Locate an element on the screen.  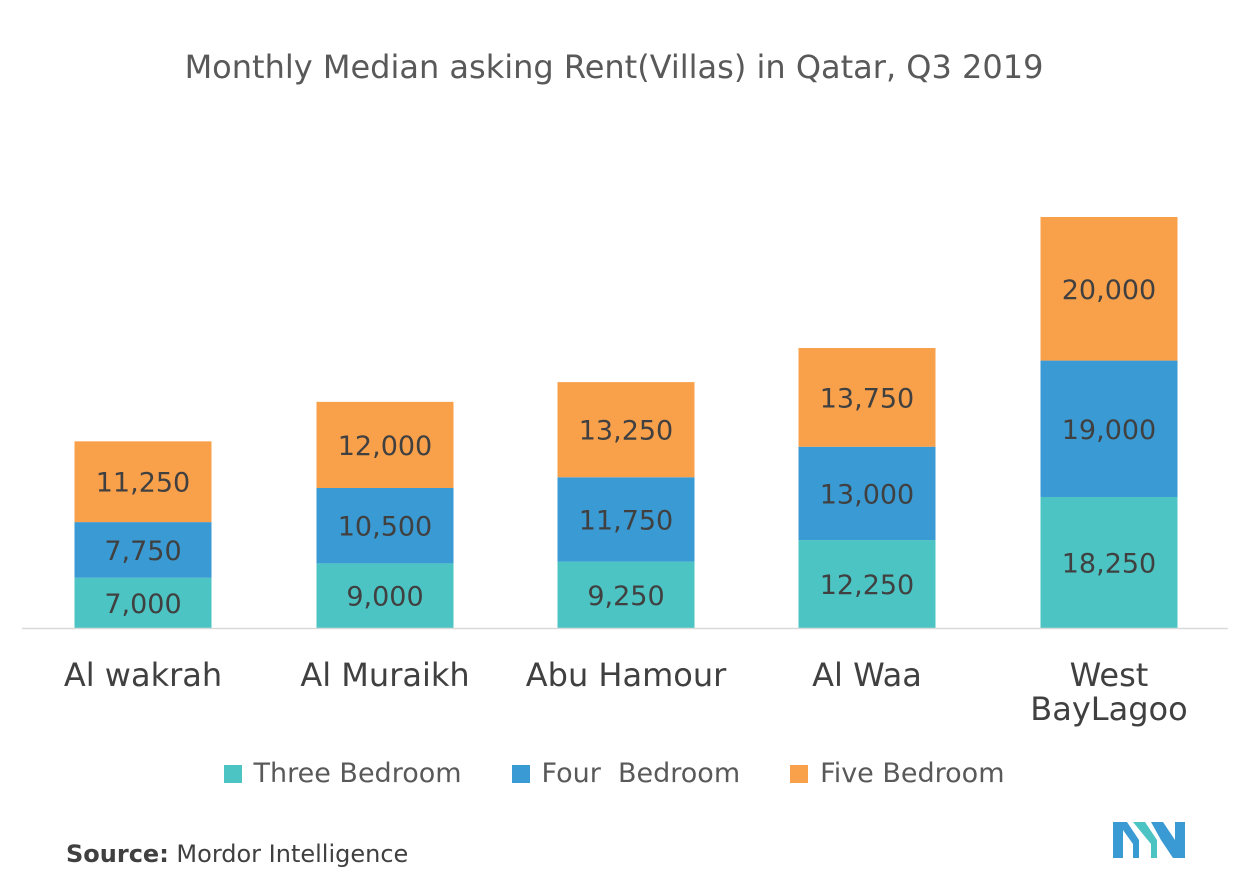
source-note: Source: Mordor Intelligence is located at coordinates (237, 854).